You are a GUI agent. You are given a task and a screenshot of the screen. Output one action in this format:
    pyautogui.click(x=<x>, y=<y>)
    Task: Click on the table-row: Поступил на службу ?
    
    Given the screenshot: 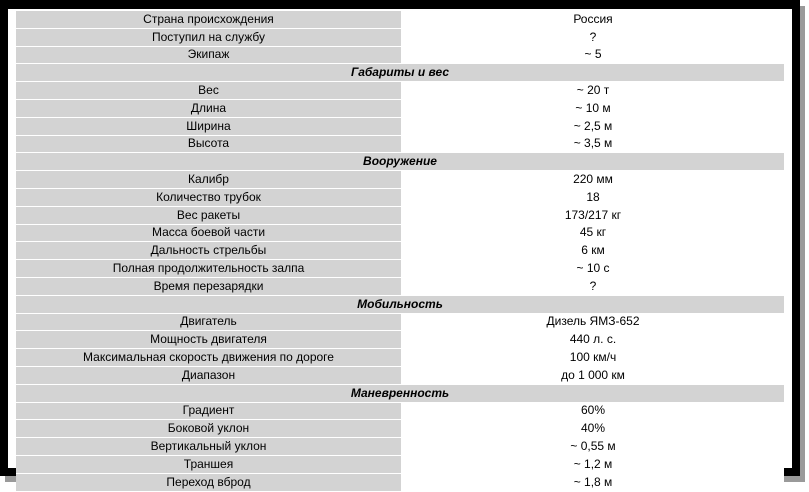 What is the action you would take?
    pyautogui.click(x=400, y=37)
    